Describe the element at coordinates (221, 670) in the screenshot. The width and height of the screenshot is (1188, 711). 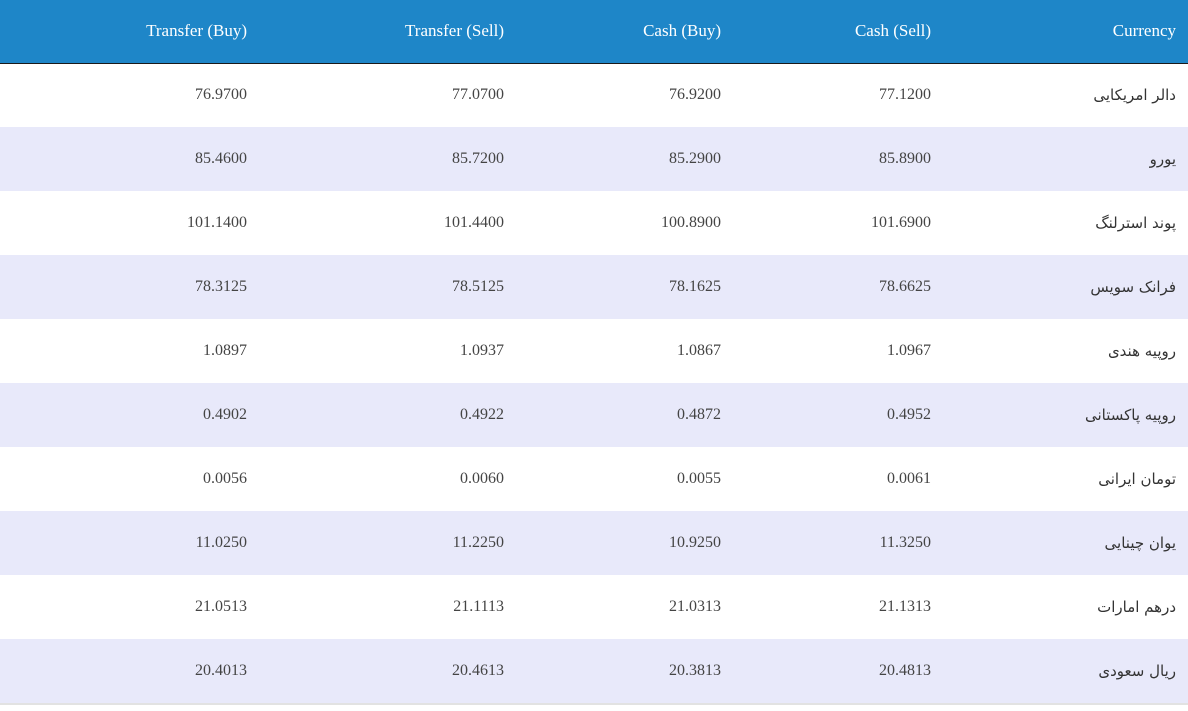
I see `cell-transfer-buy: 20.4013` at that location.